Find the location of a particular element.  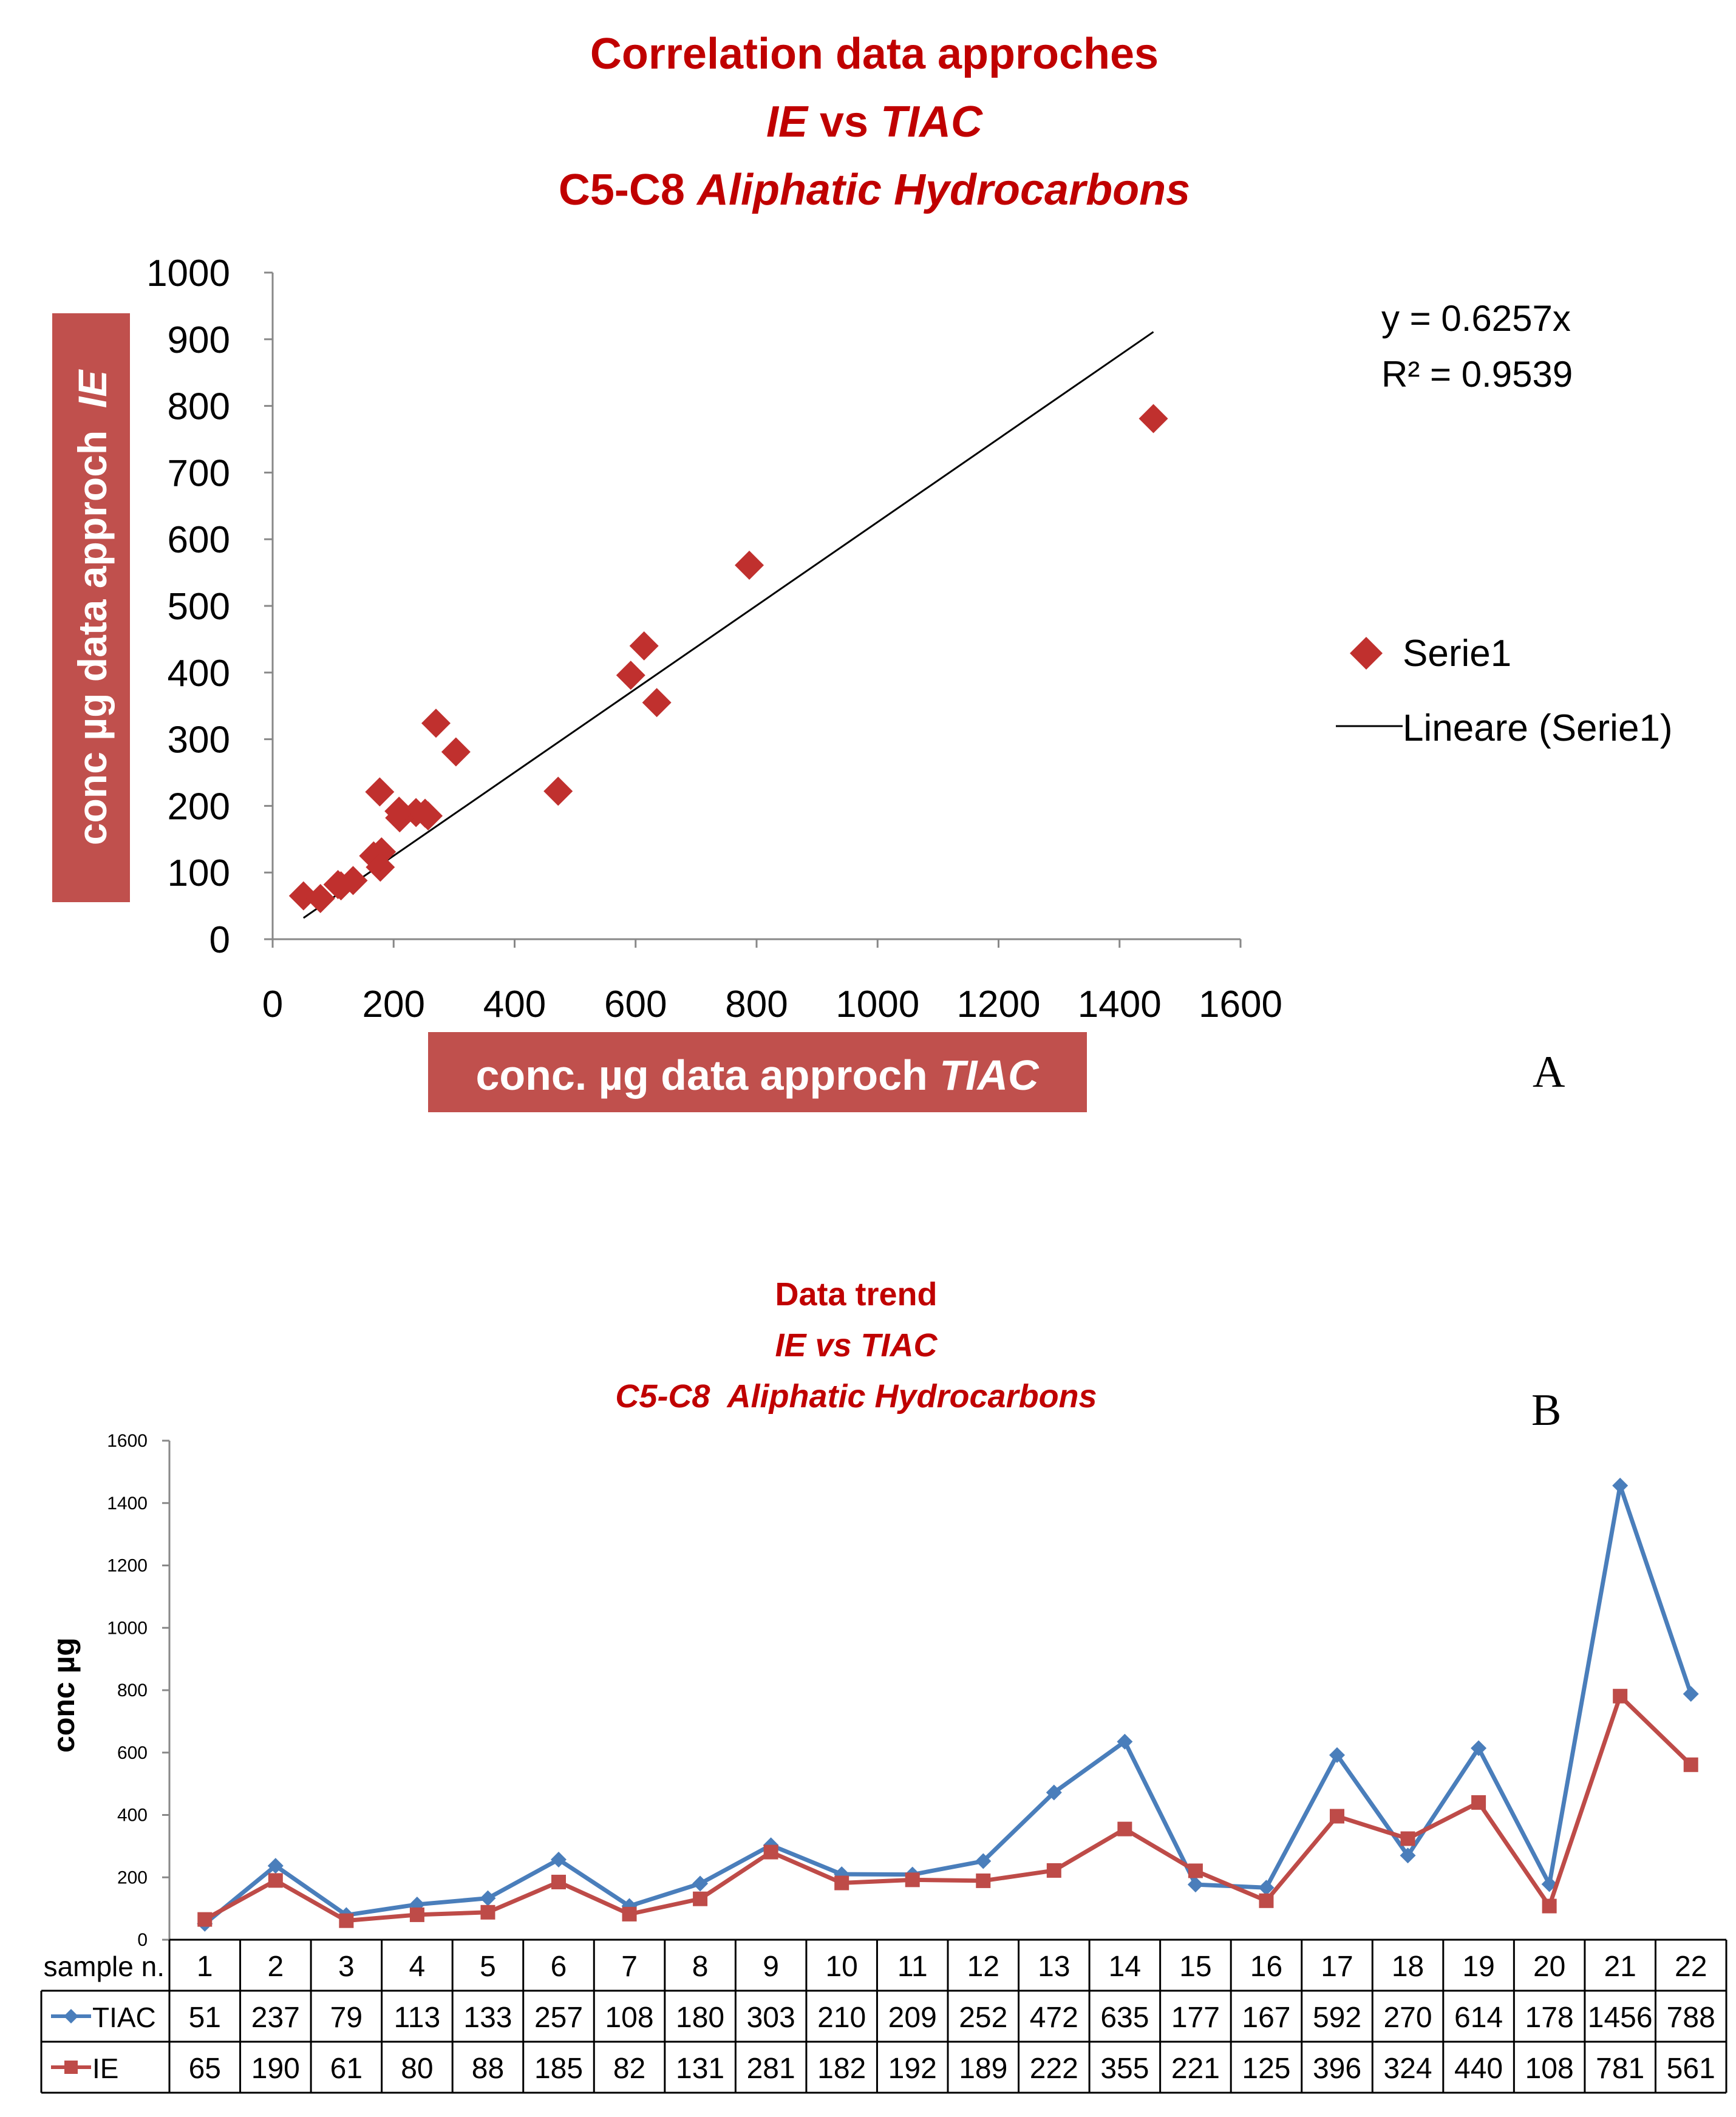

table-value-cell: 396 is located at coordinates (1337, 2069).